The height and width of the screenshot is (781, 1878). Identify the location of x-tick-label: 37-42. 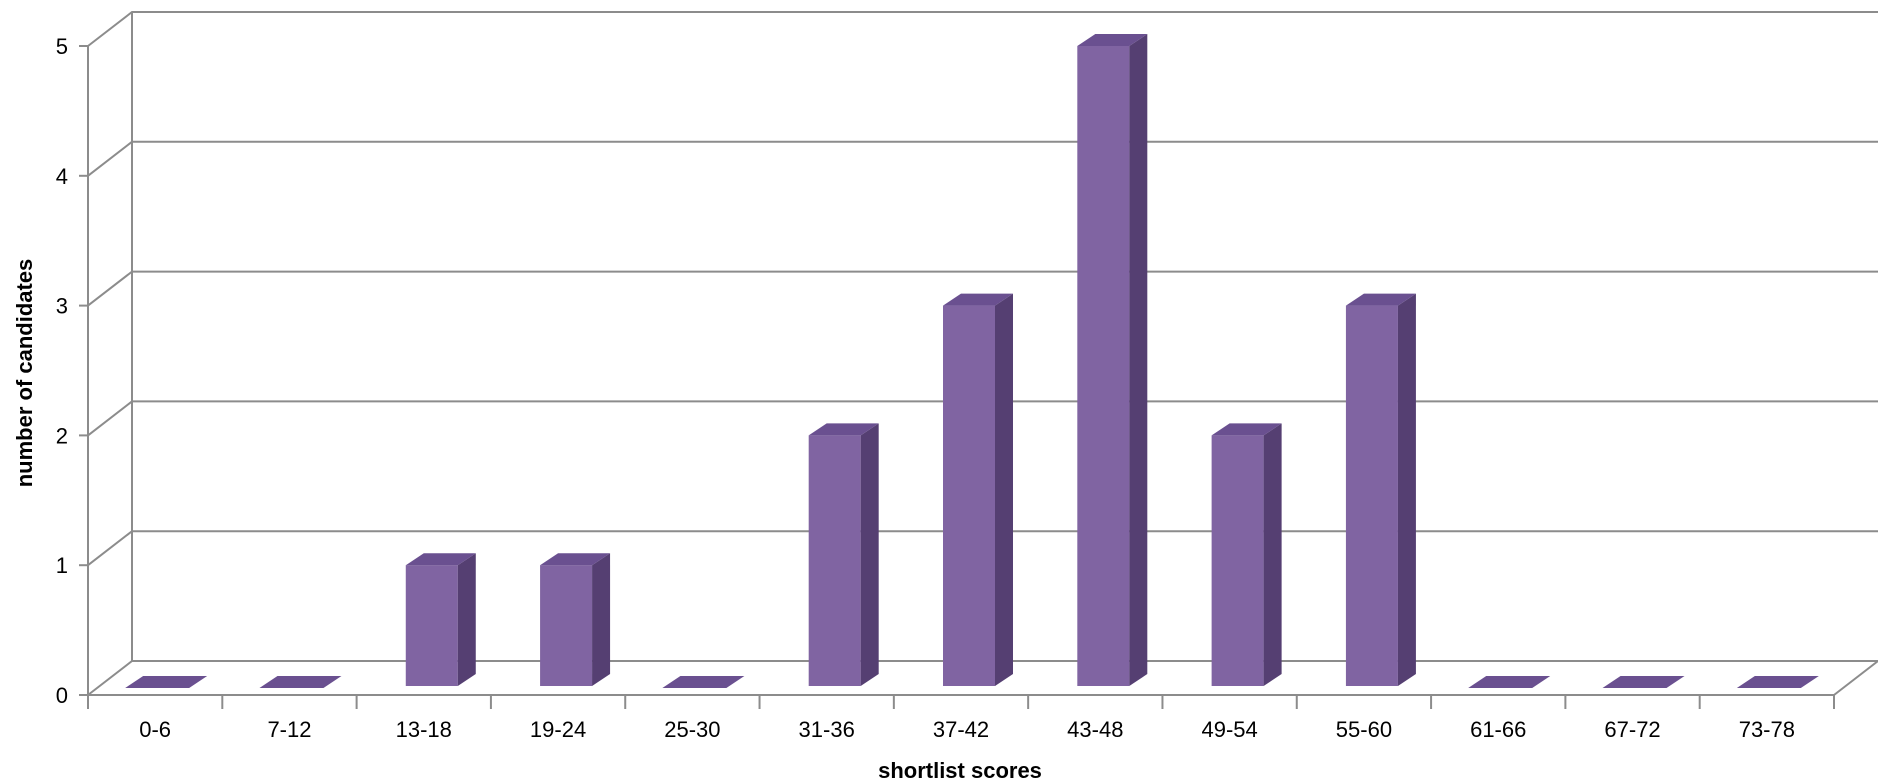
(961, 729).